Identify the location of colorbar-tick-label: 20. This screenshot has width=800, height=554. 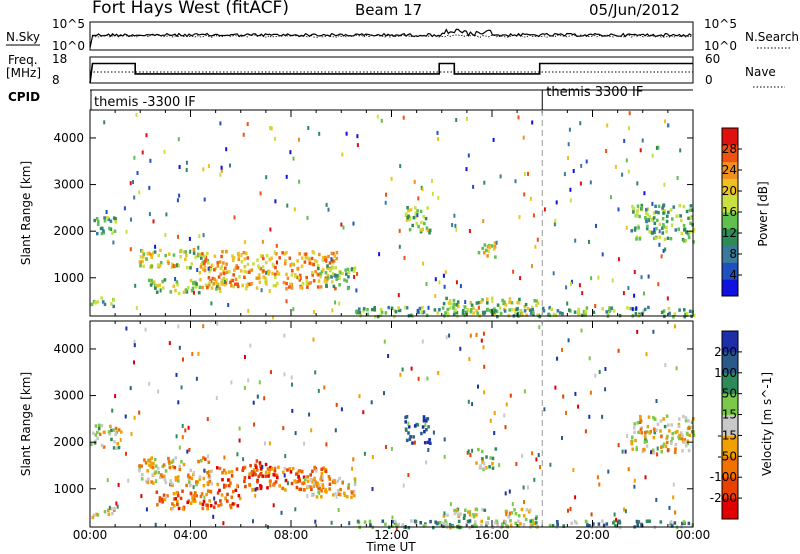
(729, 191).